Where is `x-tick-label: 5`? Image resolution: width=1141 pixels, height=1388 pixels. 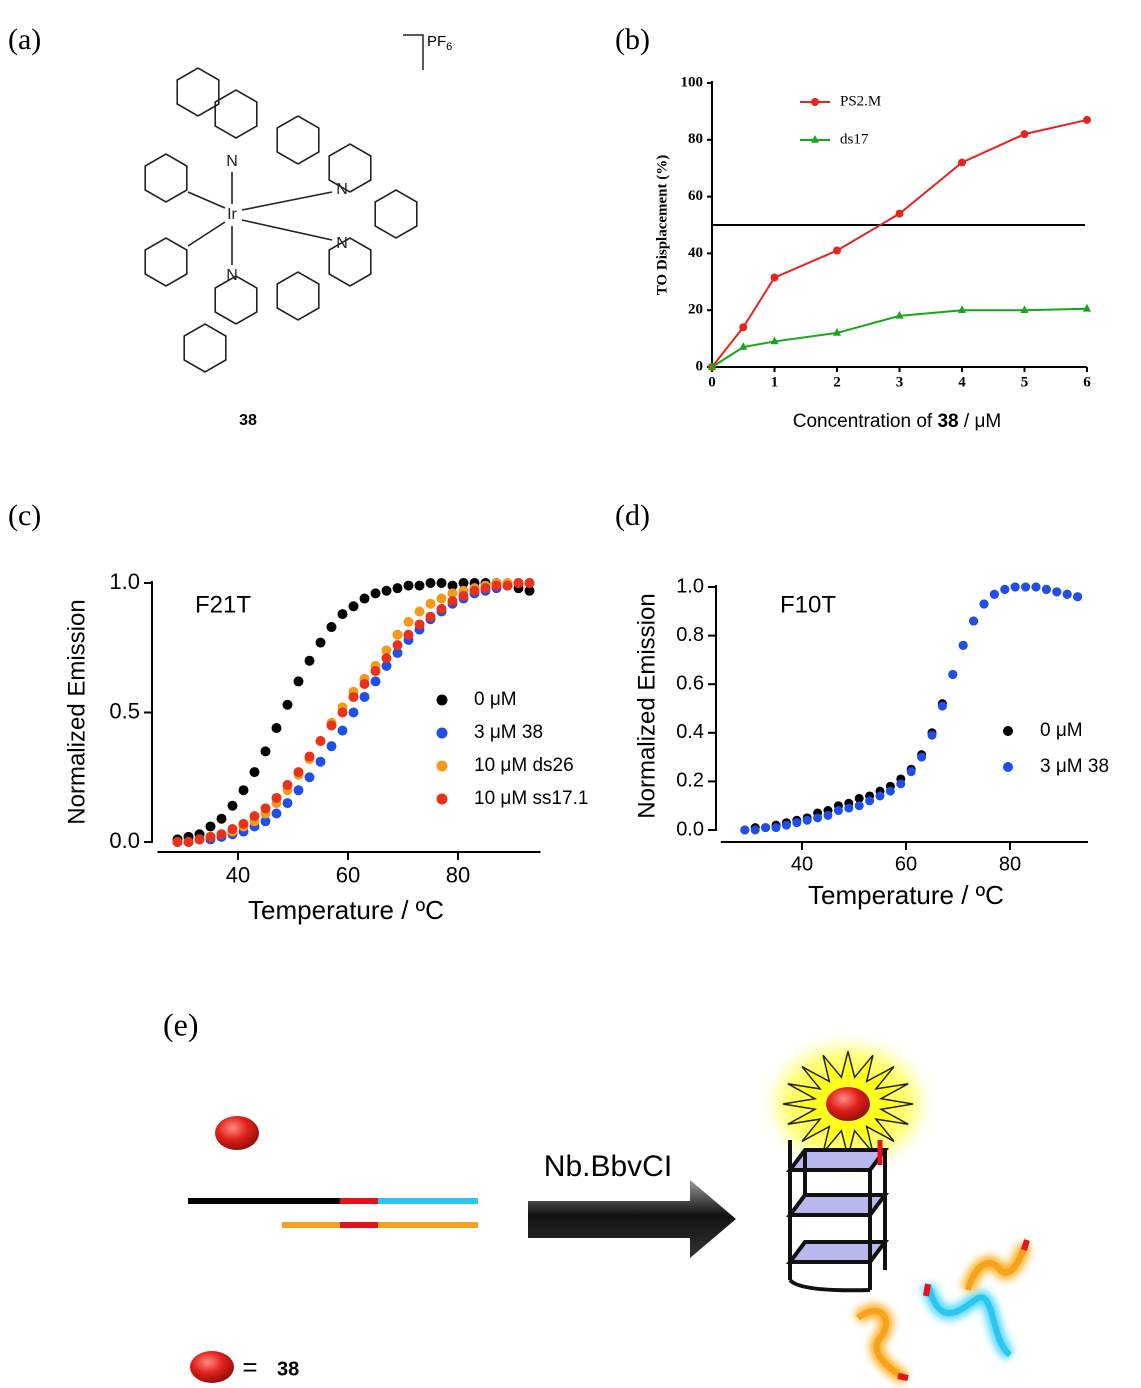 x-tick-label: 5 is located at coordinates (1025, 383).